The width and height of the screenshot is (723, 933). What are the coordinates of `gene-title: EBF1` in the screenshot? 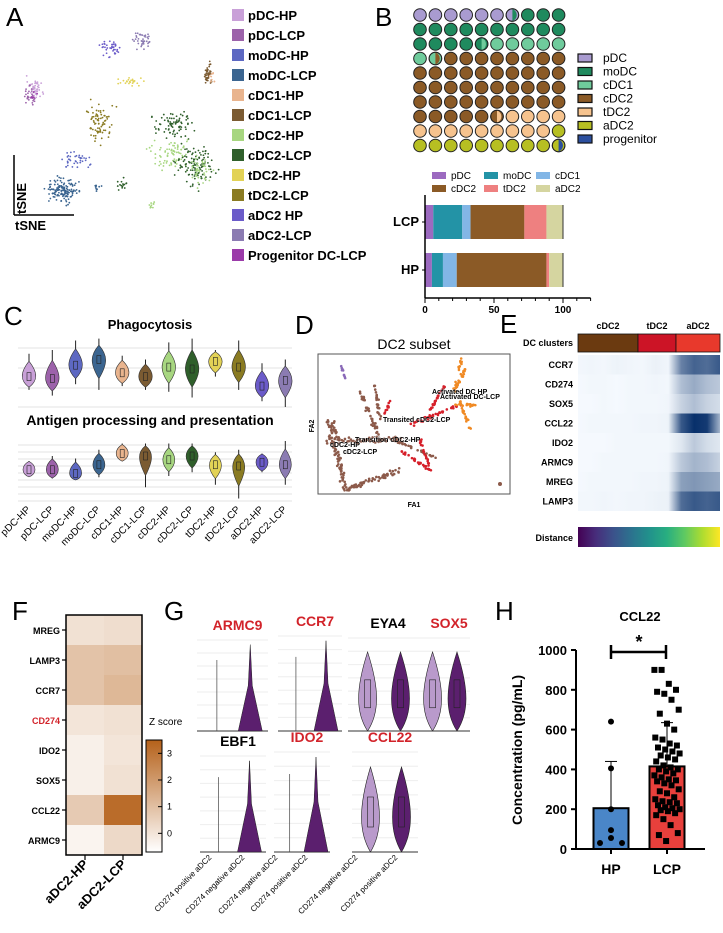 It's located at (238, 741).